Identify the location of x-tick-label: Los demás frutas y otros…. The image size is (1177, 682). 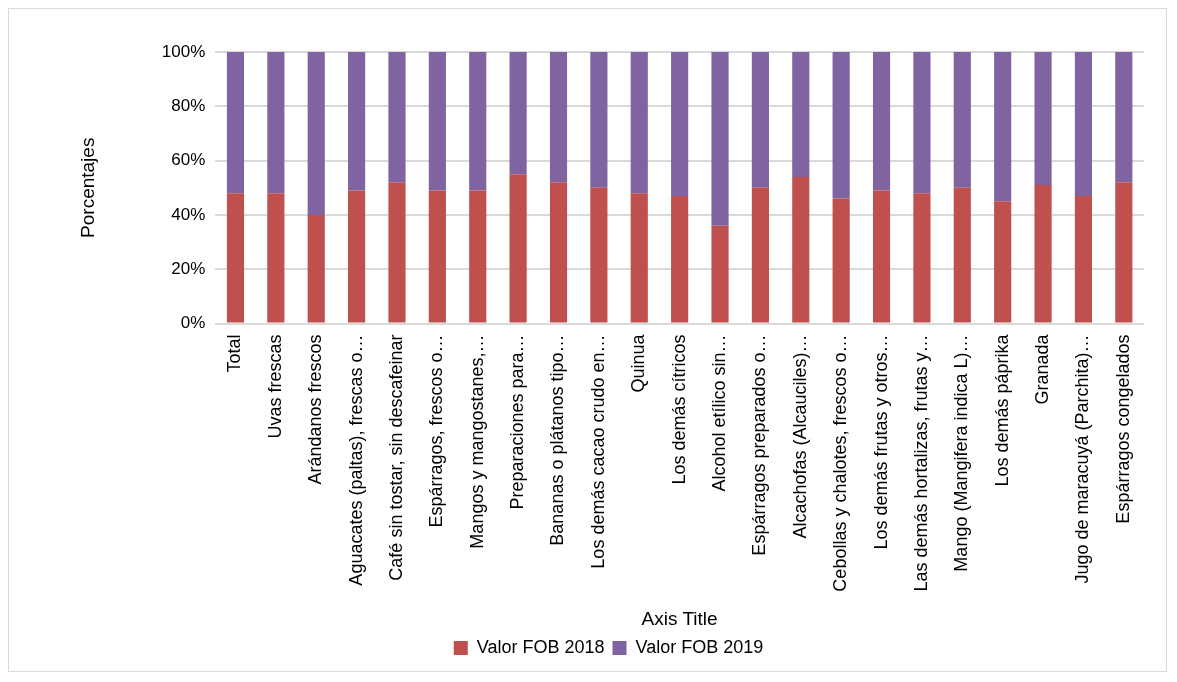
(880, 442).